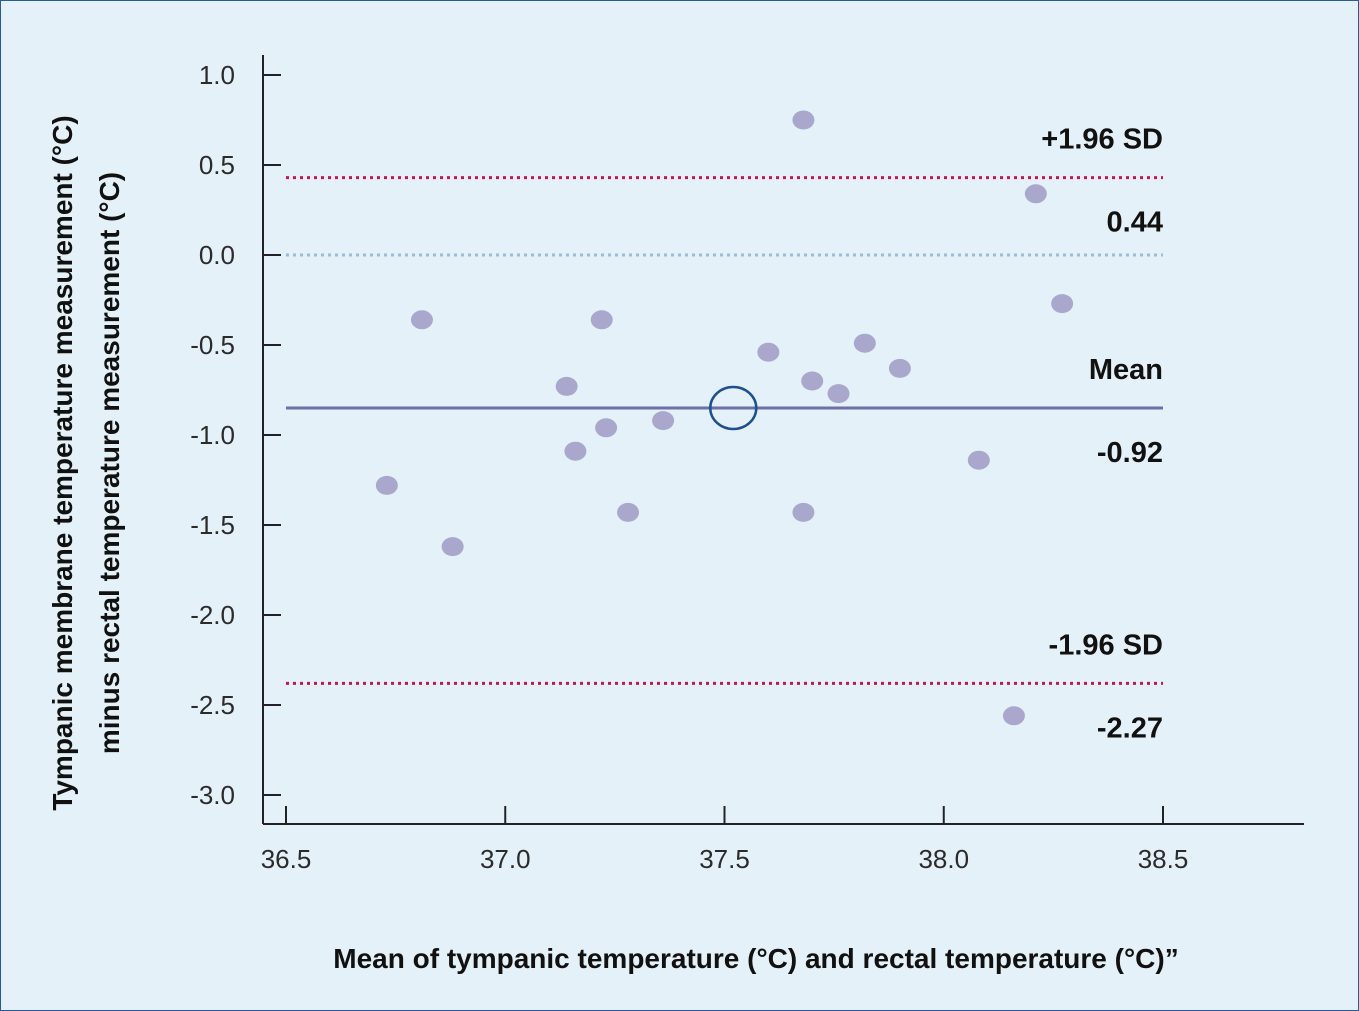  I want to click on lower-value-label: -2.27, so click(1130, 728).